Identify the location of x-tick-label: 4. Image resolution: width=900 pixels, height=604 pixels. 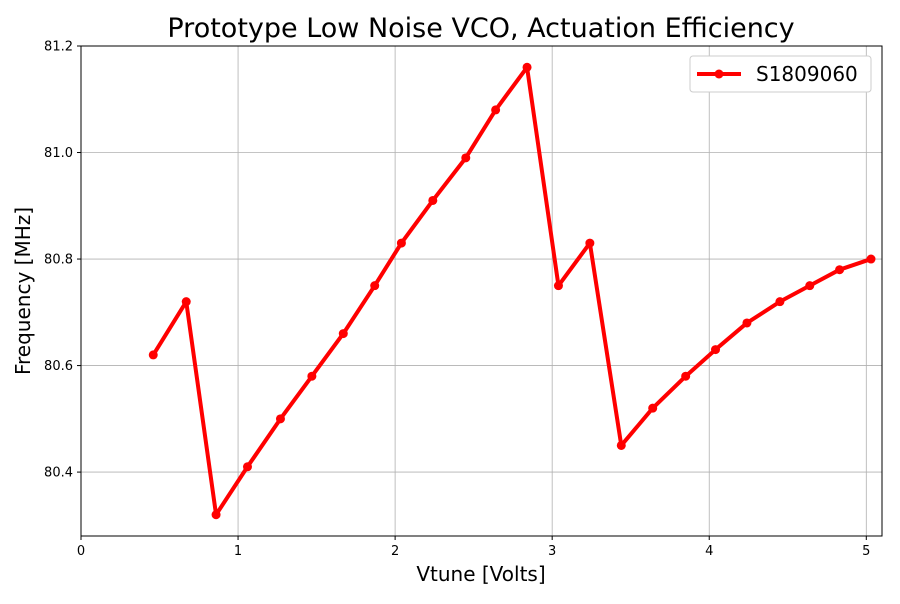
(709, 551).